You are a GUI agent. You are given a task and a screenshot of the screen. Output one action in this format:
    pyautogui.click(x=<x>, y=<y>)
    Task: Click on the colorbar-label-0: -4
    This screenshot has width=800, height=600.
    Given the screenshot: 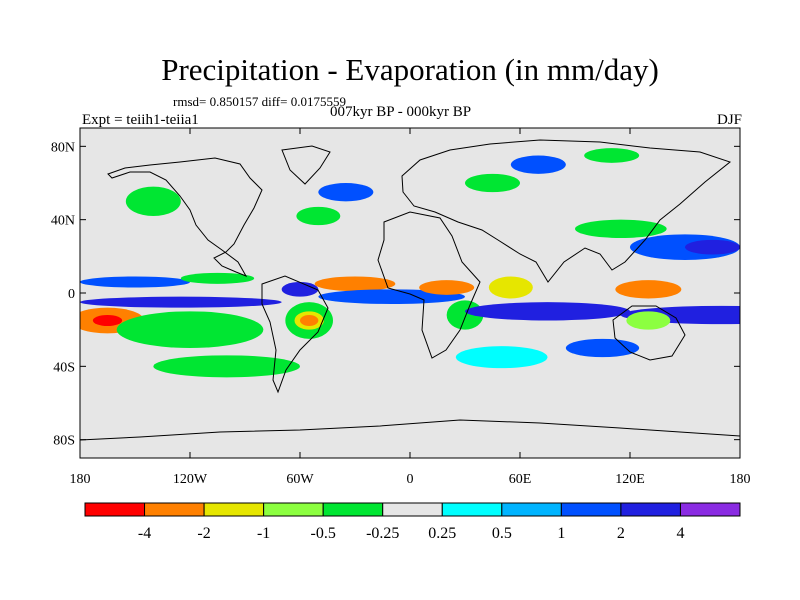 What is the action you would take?
    pyautogui.click(x=144, y=533)
    